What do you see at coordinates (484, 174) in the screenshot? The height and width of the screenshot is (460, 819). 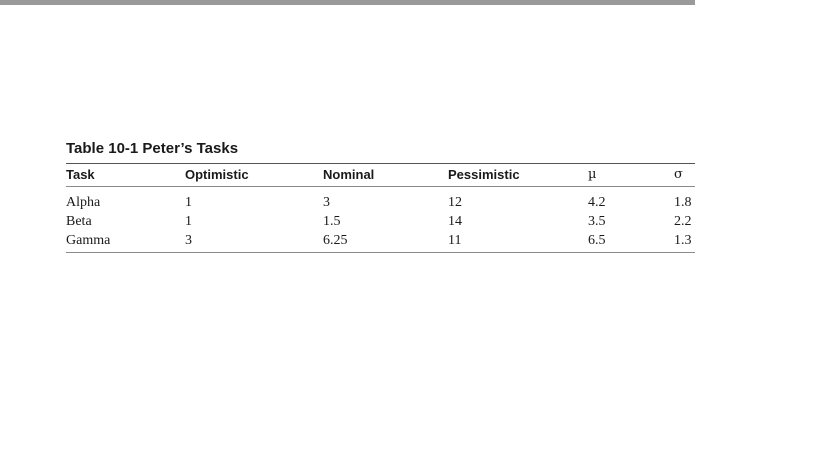 I see `header-pessimistic: Pessimistic` at bounding box center [484, 174].